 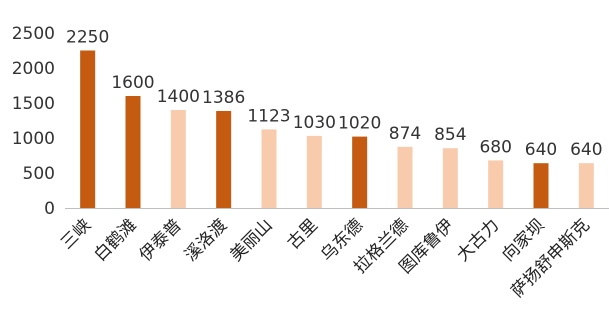 I want to click on data-label: 1030, so click(x=314, y=123).